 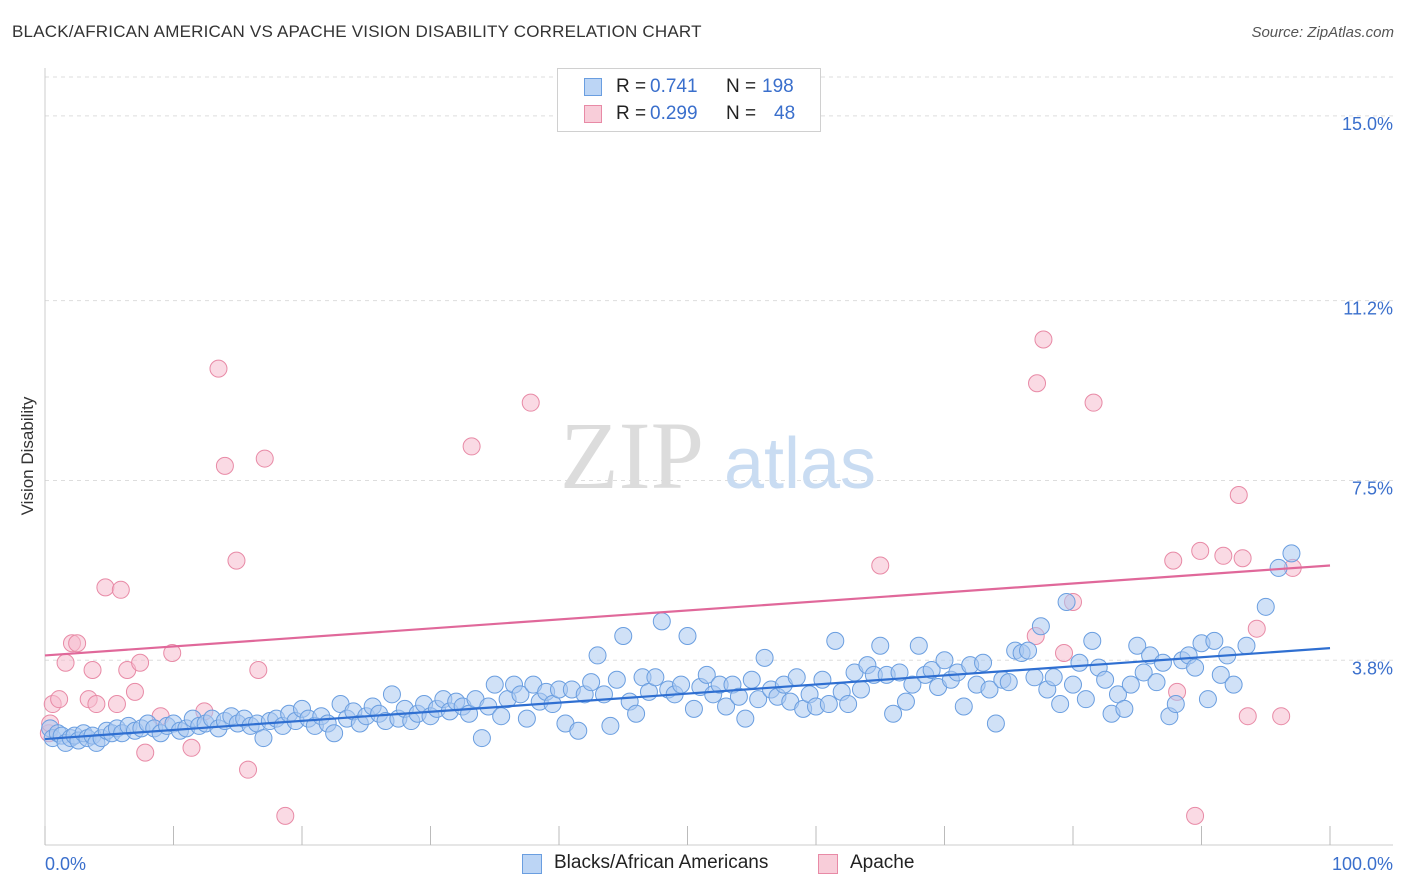 I want to click on x-tick-label: 0.0%, so click(x=65, y=864).